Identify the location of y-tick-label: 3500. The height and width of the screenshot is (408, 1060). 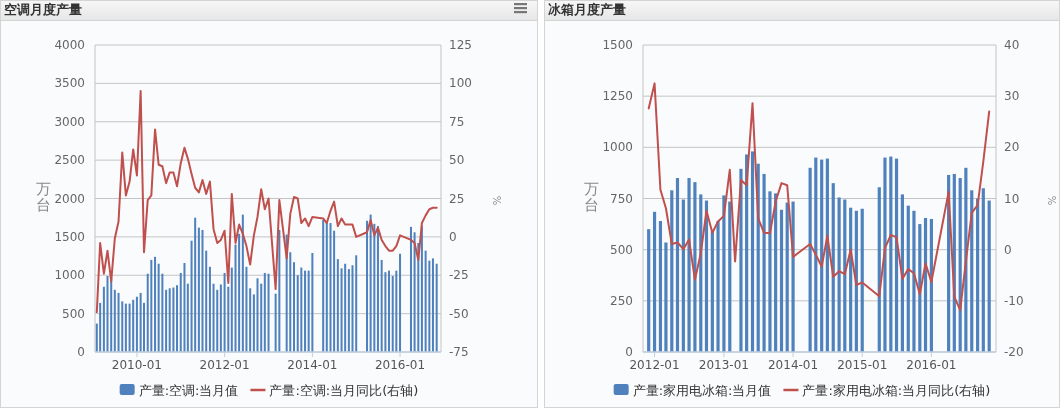
(69, 83).